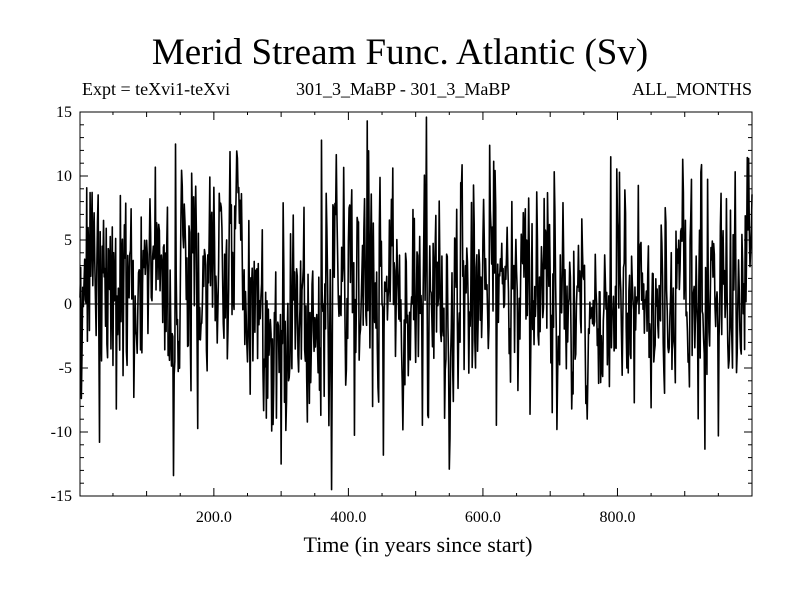  I want to click on x-tick-label: 400.0, so click(348, 517).